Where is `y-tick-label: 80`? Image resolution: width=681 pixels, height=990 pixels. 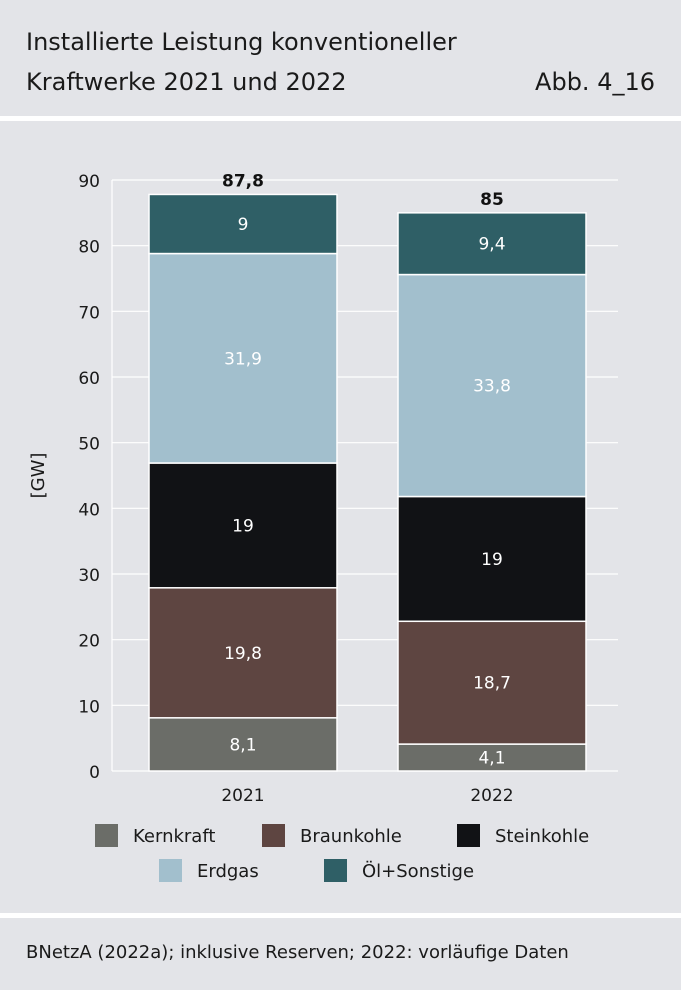 y-tick-label: 80 is located at coordinates (89, 248).